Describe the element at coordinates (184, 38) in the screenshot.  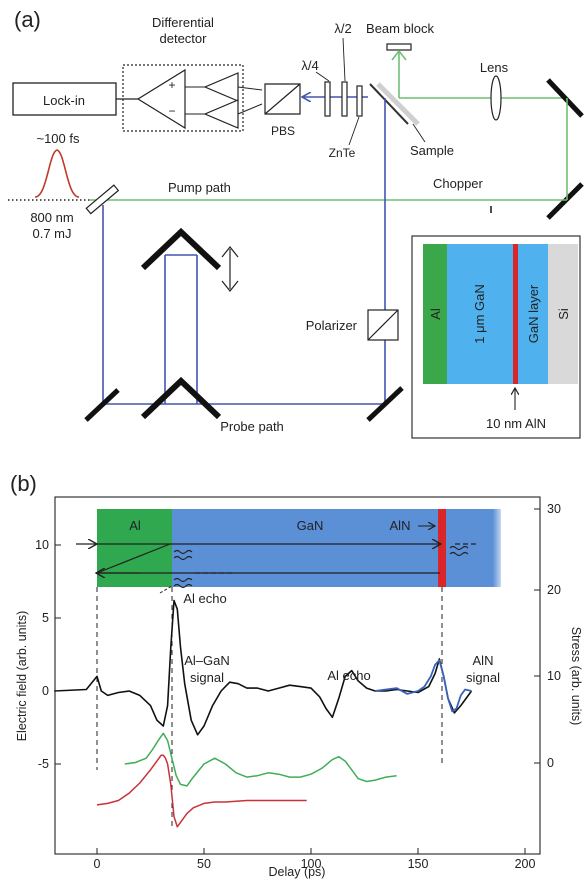
I see `detector-title-2: detector` at that location.